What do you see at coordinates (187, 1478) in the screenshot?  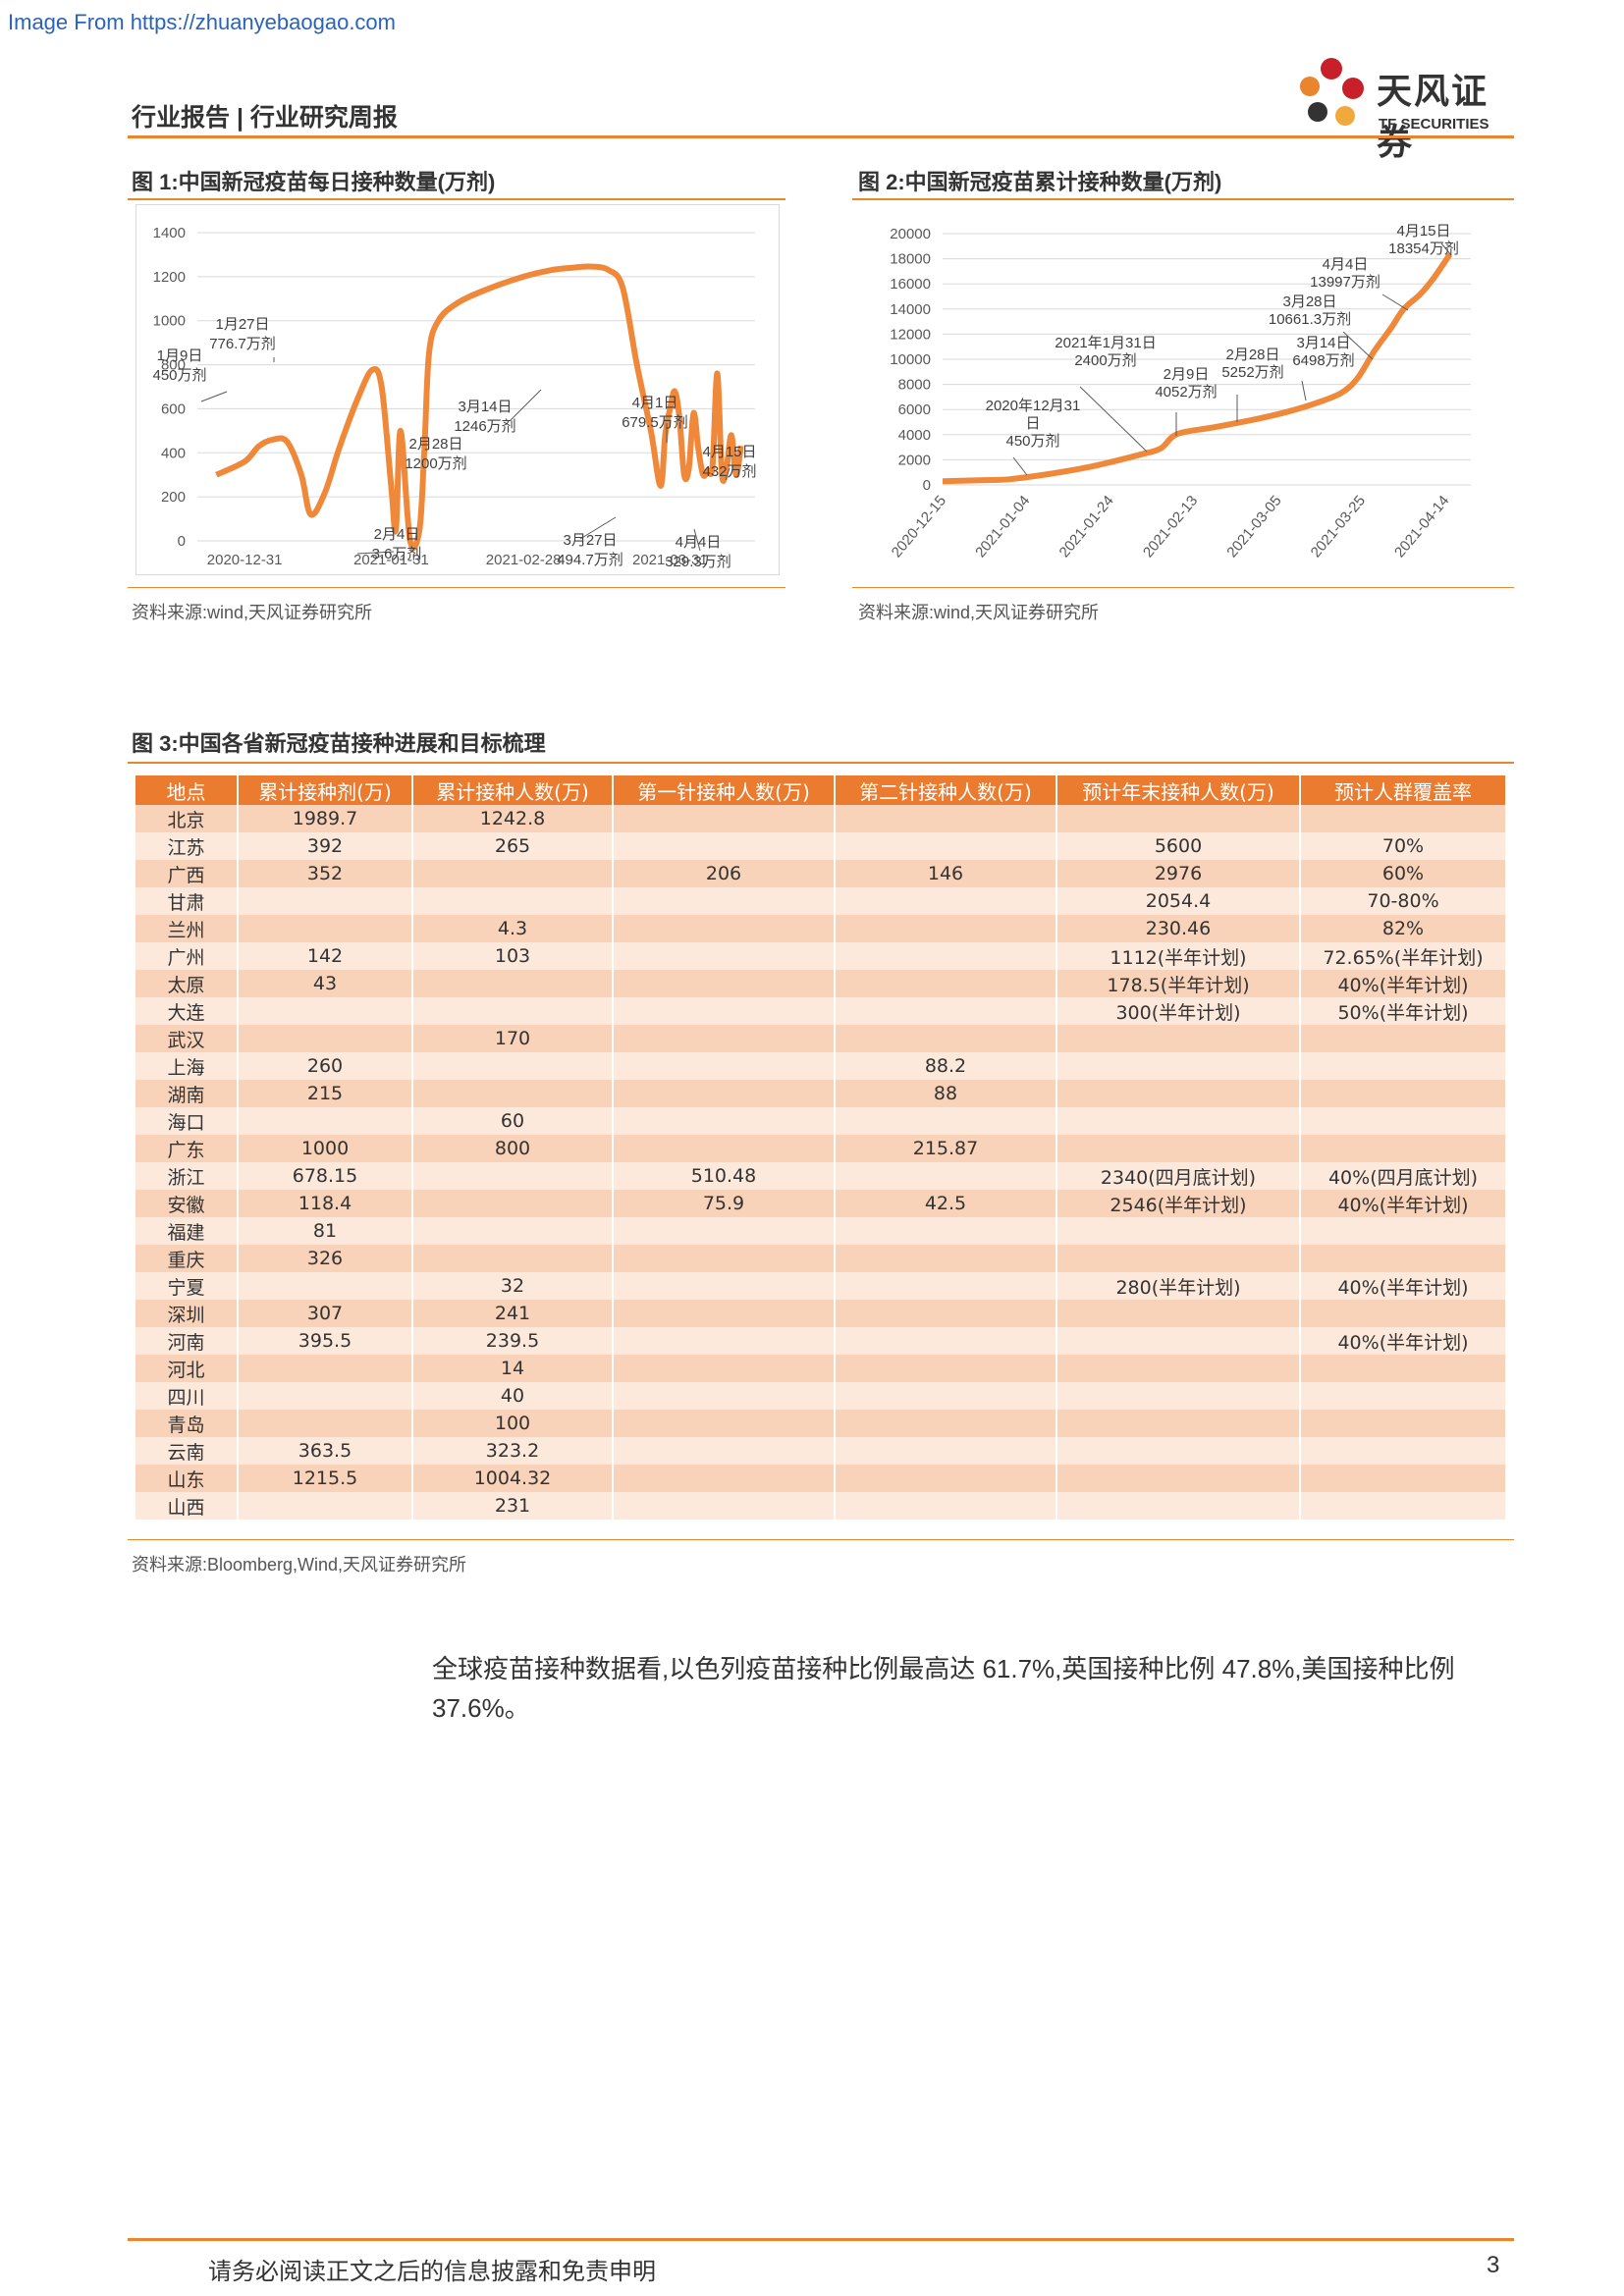 I see `table-cell-location: 山东` at bounding box center [187, 1478].